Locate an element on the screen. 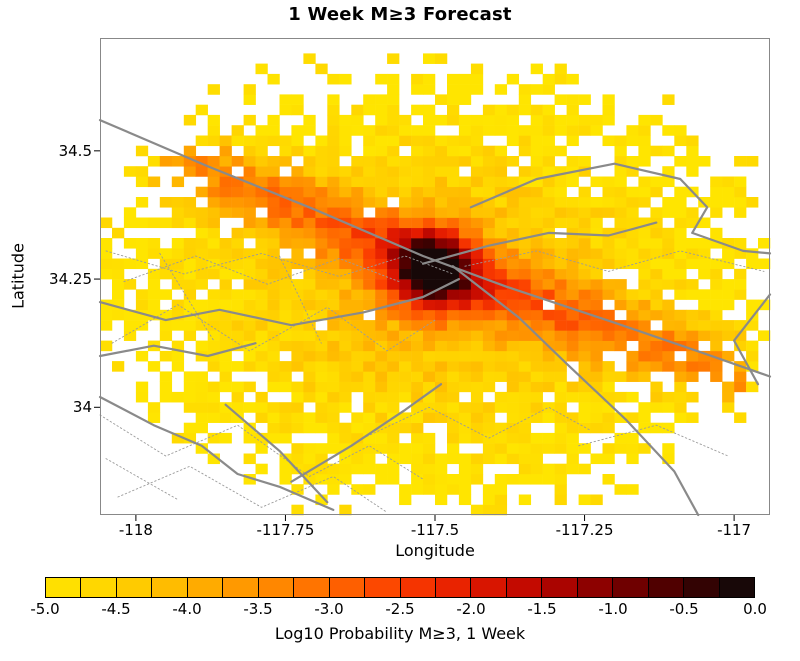  fault-line is located at coordinates (187, 297).